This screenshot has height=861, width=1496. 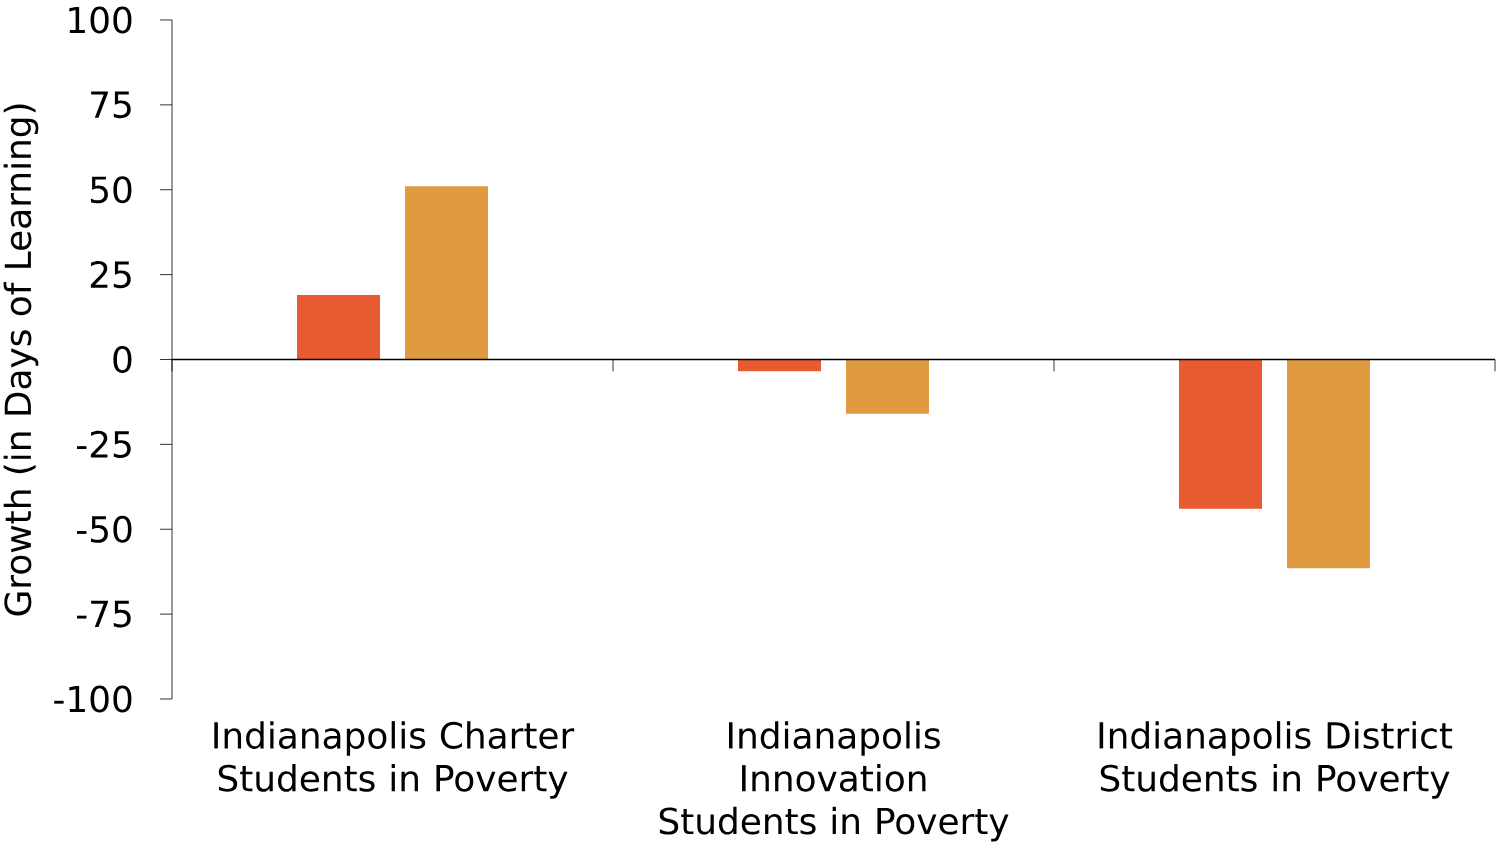 What do you see at coordinates (100, 20) in the screenshot?
I see `y-tick-label: 100` at bounding box center [100, 20].